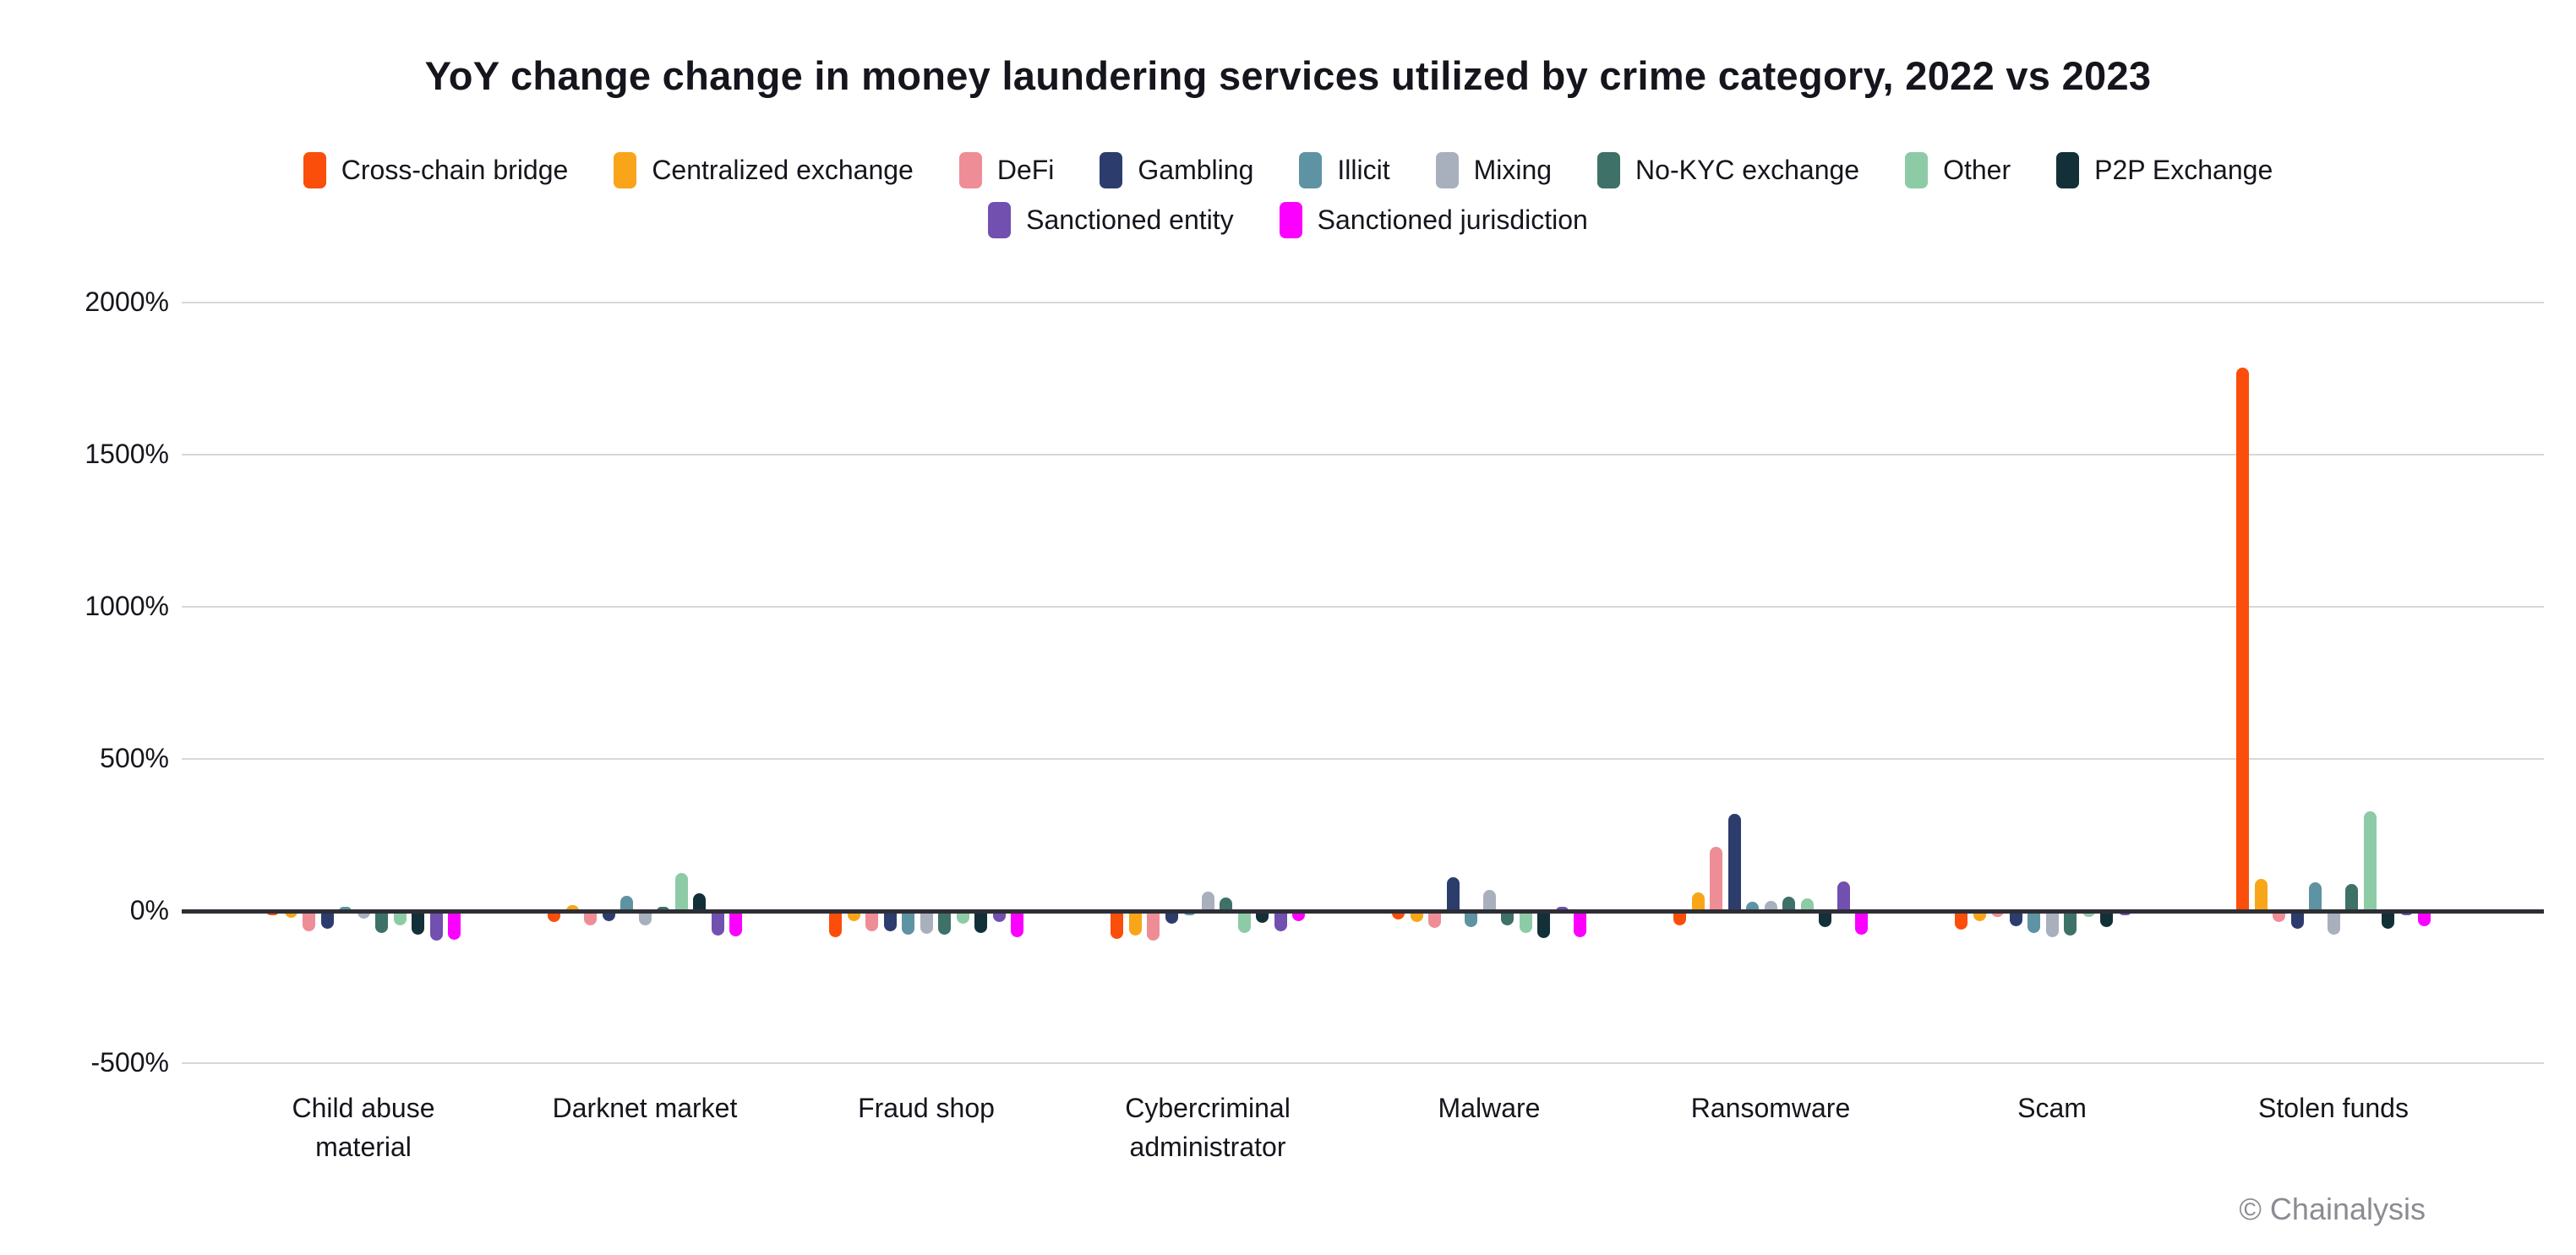 The width and height of the screenshot is (2576, 1255). What do you see at coordinates (1788, 904) in the screenshot?
I see `bar-no-kyc-exchange-ransomware` at bounding box center [1788, 904].